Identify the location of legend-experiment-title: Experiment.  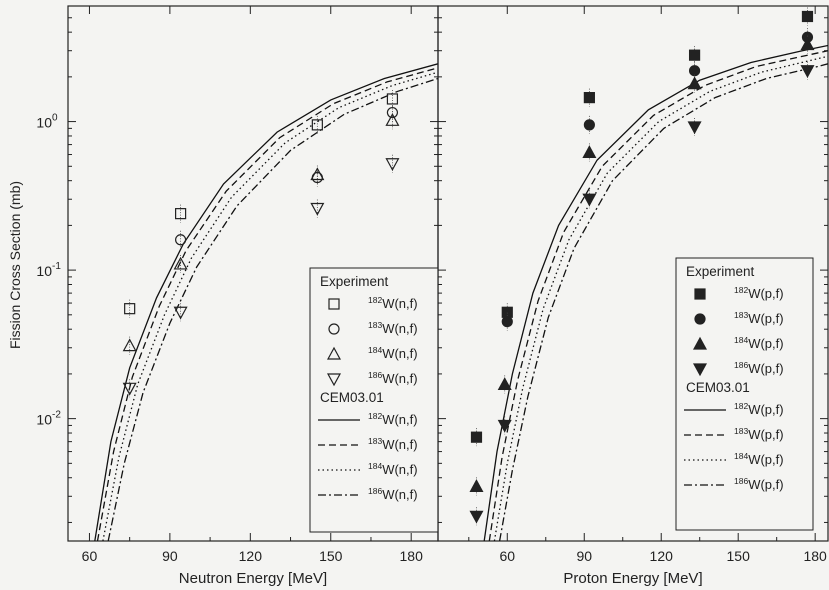
(720, 271).